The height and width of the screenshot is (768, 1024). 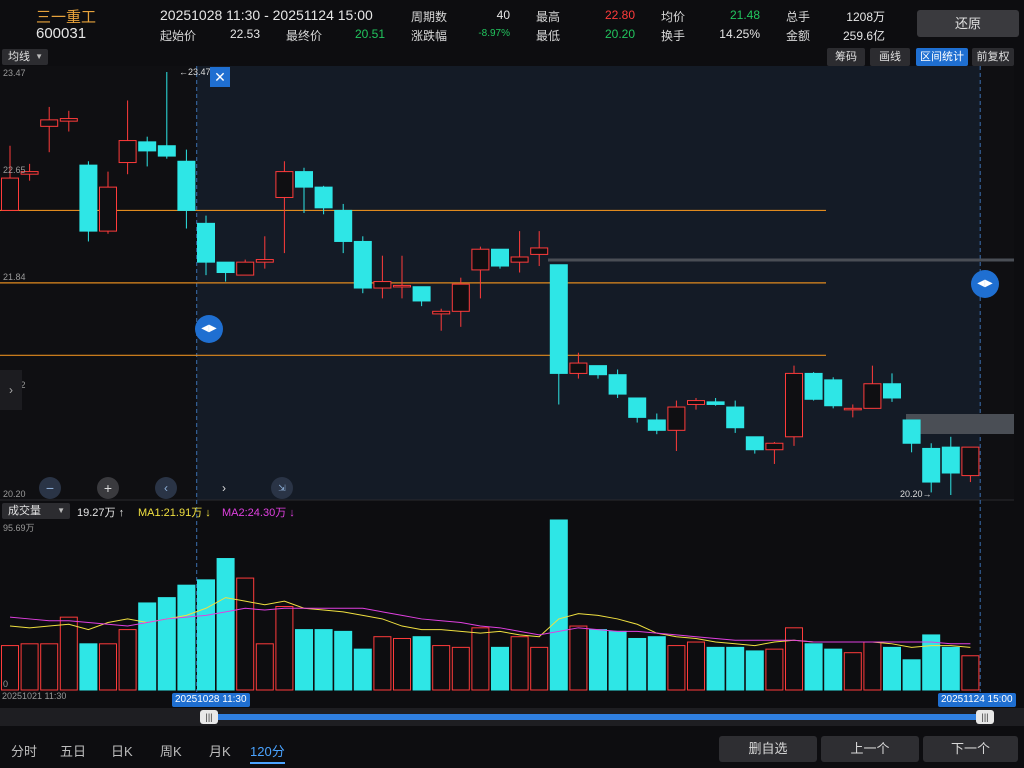 I want to click on high-label: 最高, so click(x=548, y=17).